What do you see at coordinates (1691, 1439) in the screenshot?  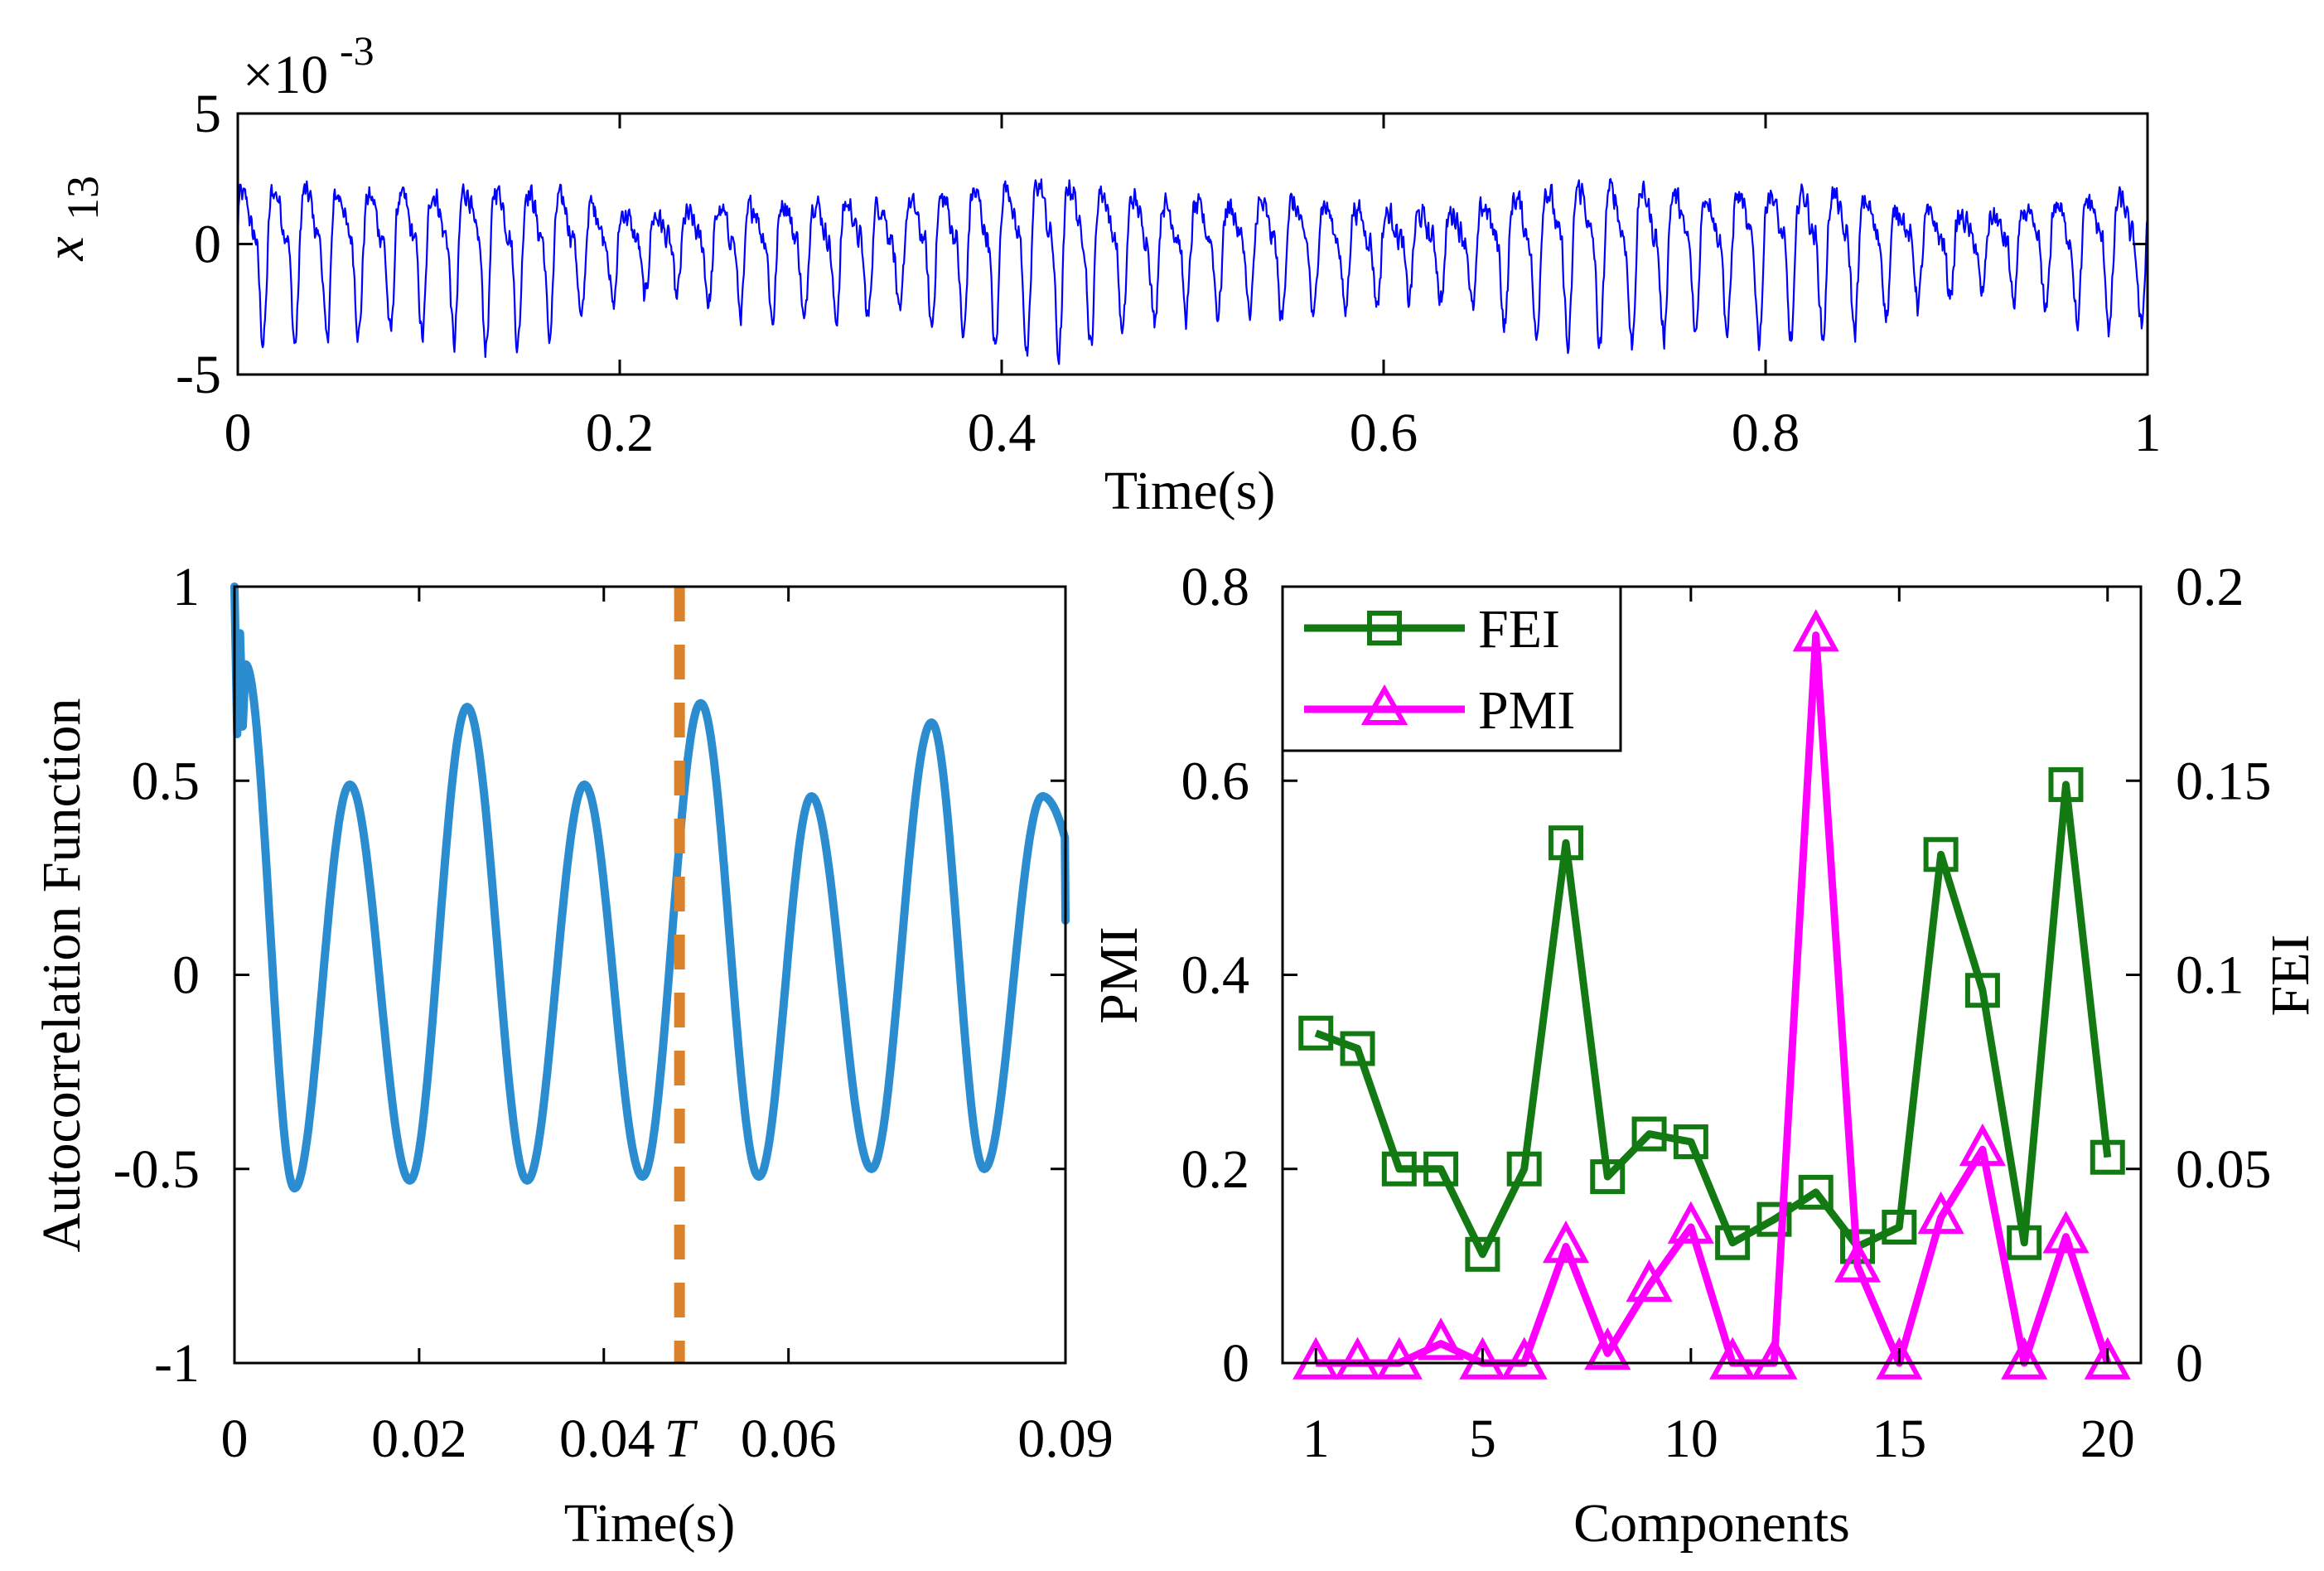 I see `bottom-right-xtick-label: 10` at bounding box center [1691, 1439].